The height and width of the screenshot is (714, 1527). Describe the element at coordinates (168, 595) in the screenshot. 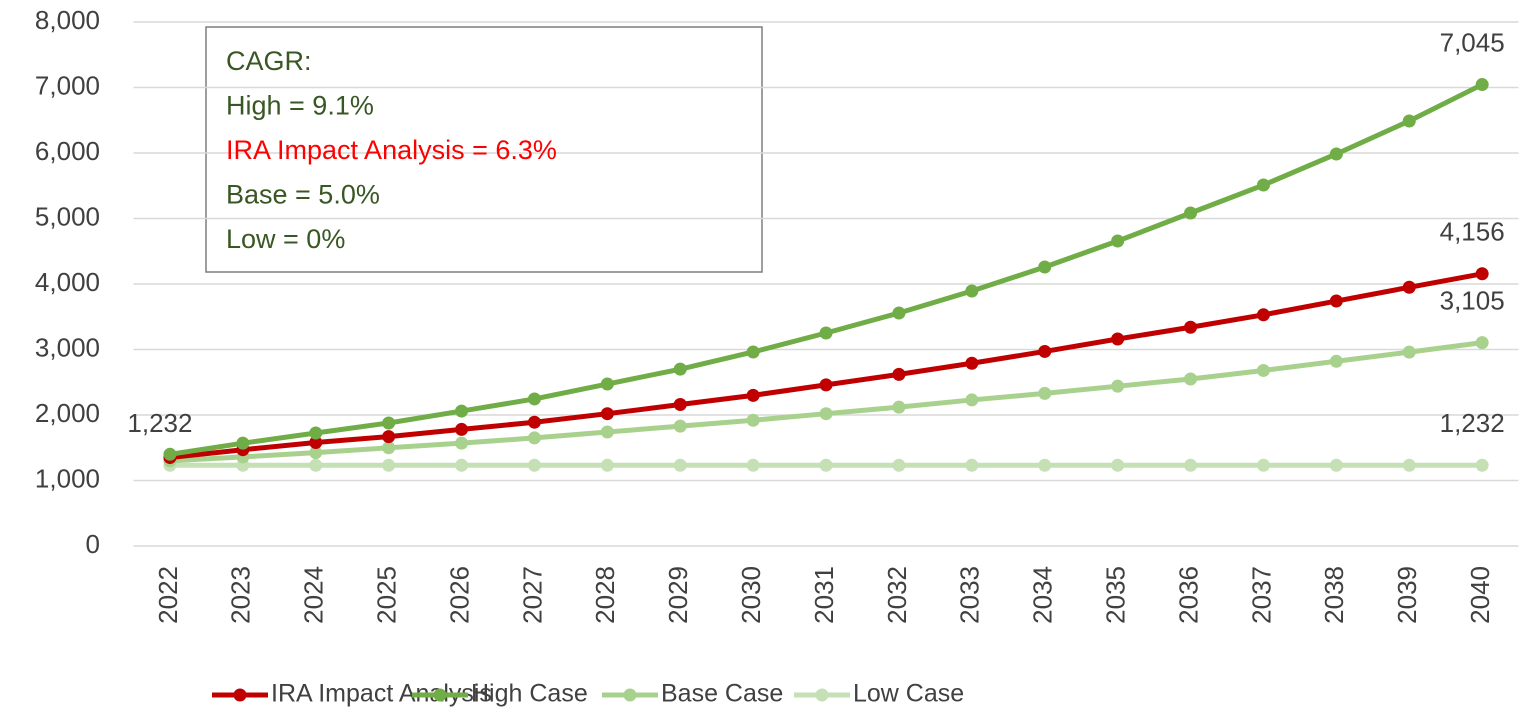

I see `x-tick-label: 2022` at that location.